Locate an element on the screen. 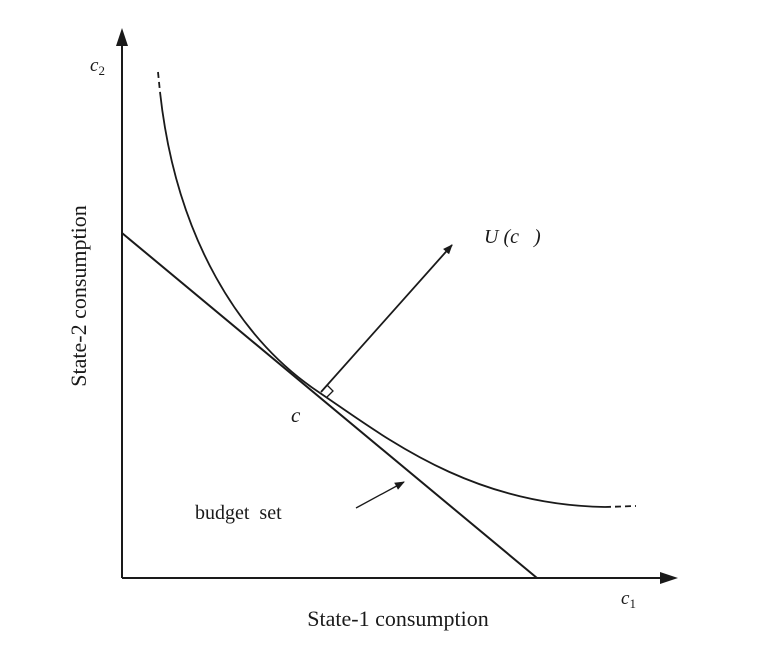 This screenshot has height=663, width=775. point-label: c is located at coordinates (296, 415).